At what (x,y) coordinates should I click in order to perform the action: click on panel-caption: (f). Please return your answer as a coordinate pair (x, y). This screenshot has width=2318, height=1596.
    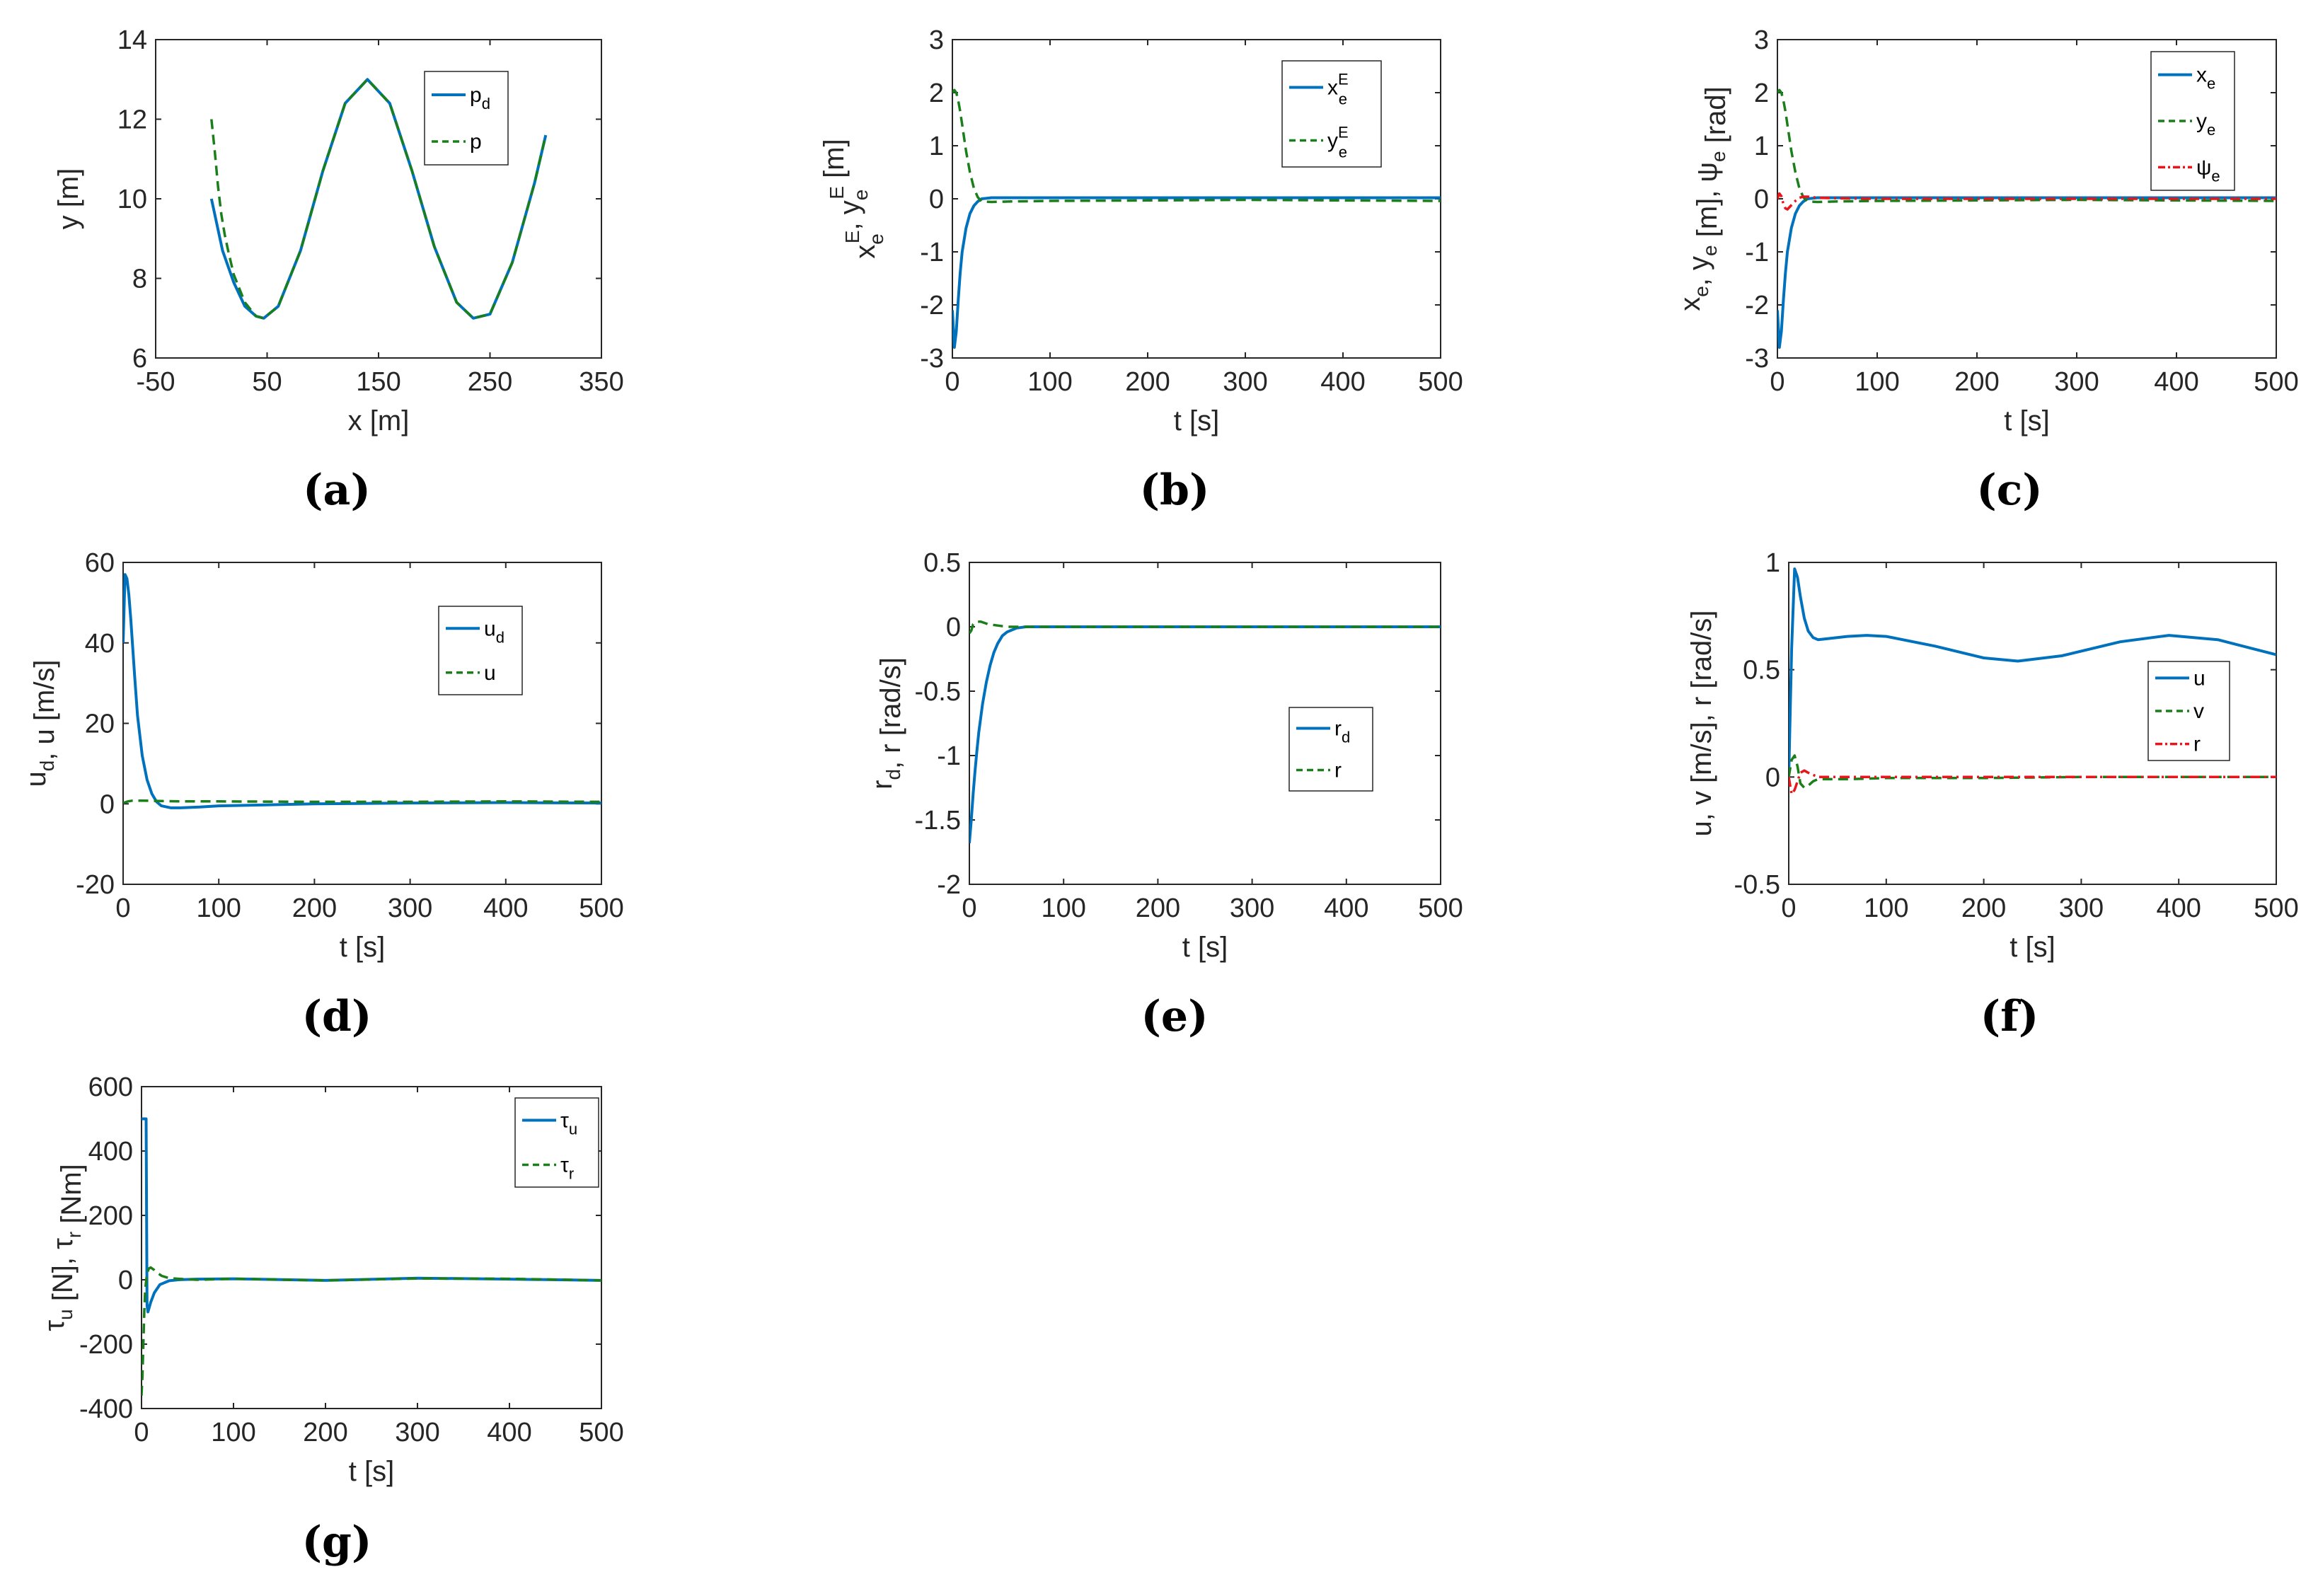
    Looking at the image, I should click on (2009, 1017).